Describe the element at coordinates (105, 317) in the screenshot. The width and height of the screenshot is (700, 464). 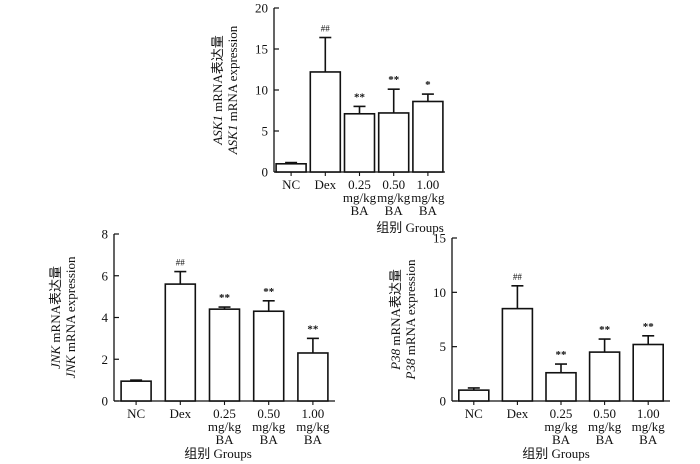
I see `y-tick-label: 4` at that location.